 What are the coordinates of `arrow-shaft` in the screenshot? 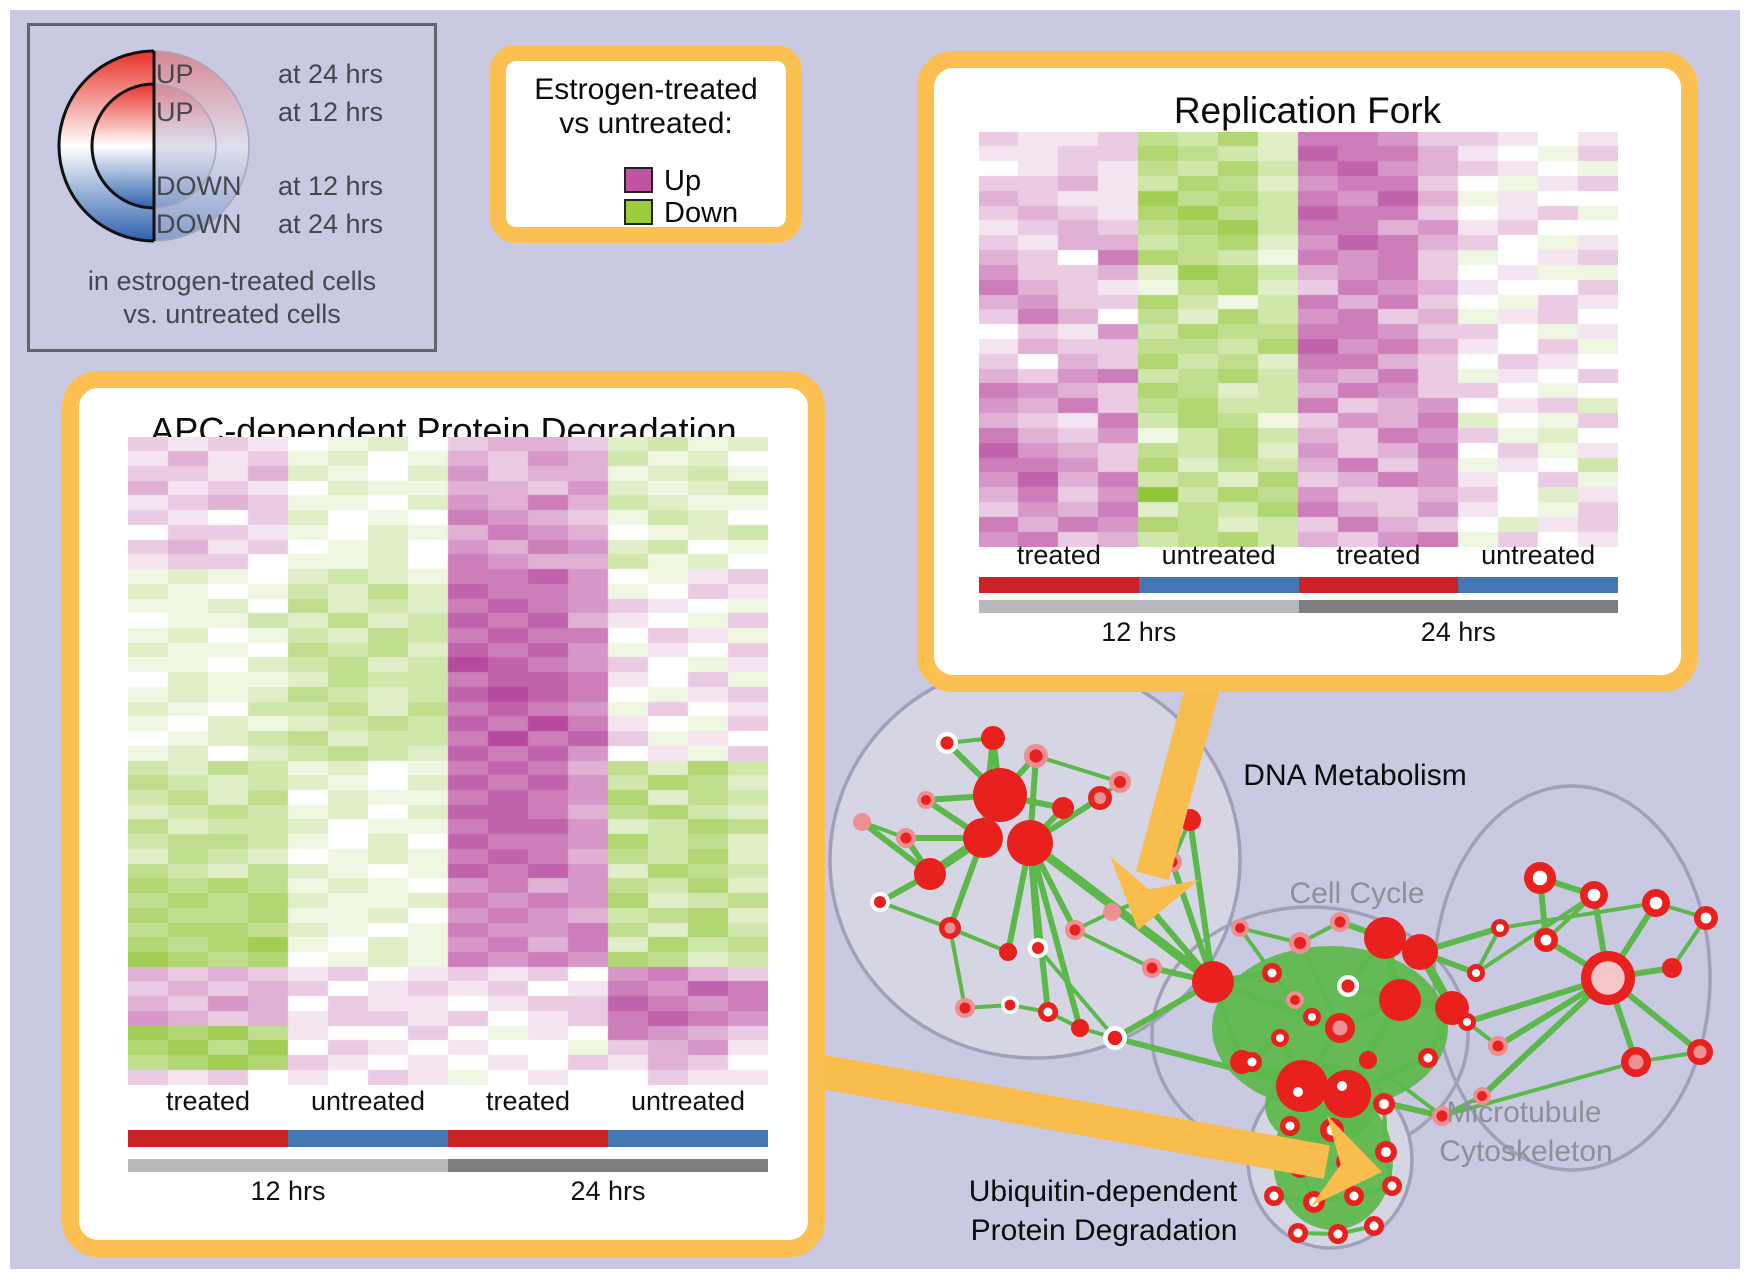 It's located at (1058, 1114).